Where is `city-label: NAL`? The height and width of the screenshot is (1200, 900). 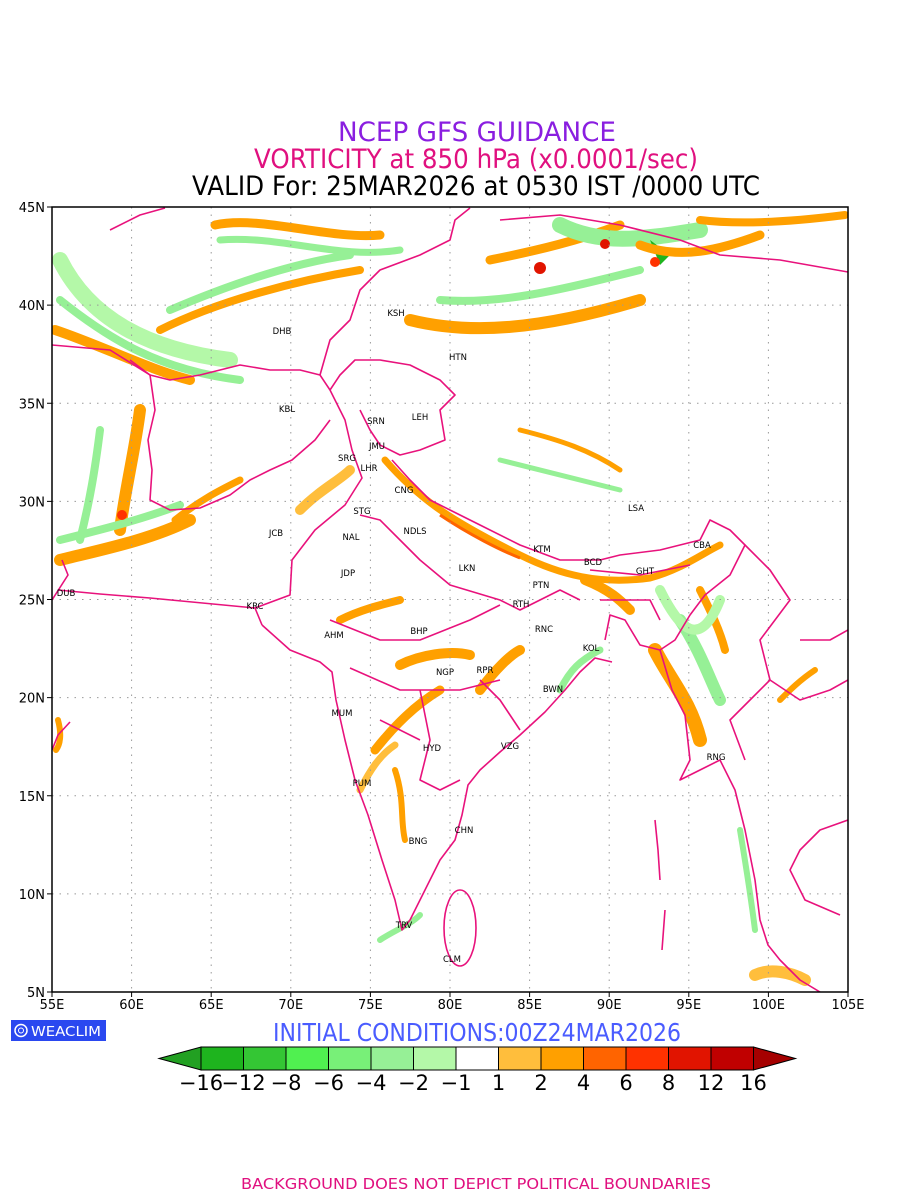 city-label: NAL is located at coordinates (351, 538).